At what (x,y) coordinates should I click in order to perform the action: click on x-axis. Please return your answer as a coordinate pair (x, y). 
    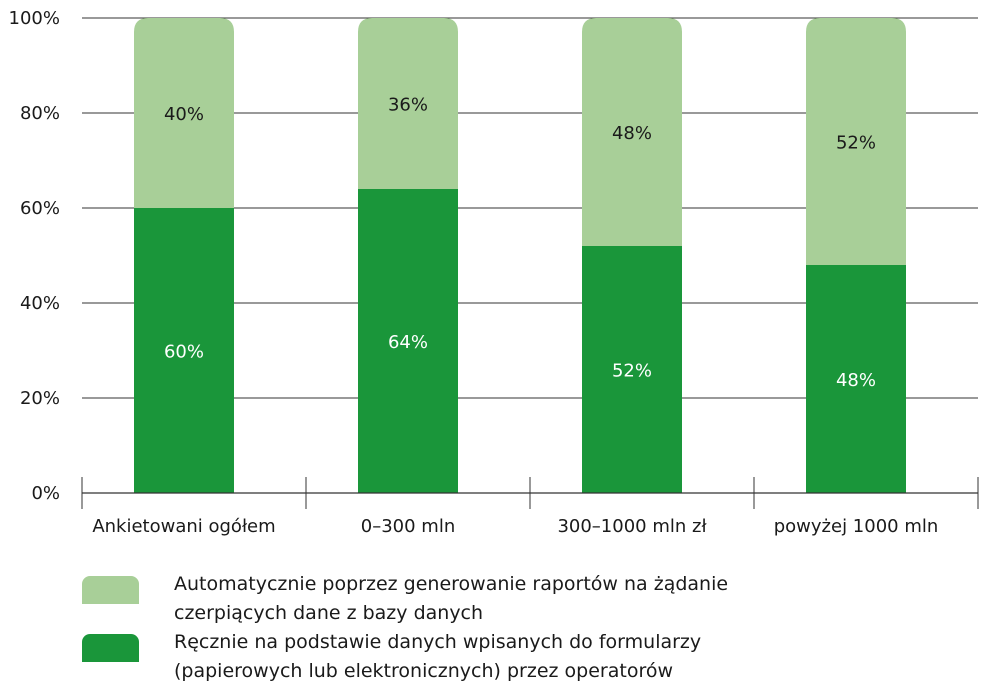
    Looking at the image, I should click on (530, 493).